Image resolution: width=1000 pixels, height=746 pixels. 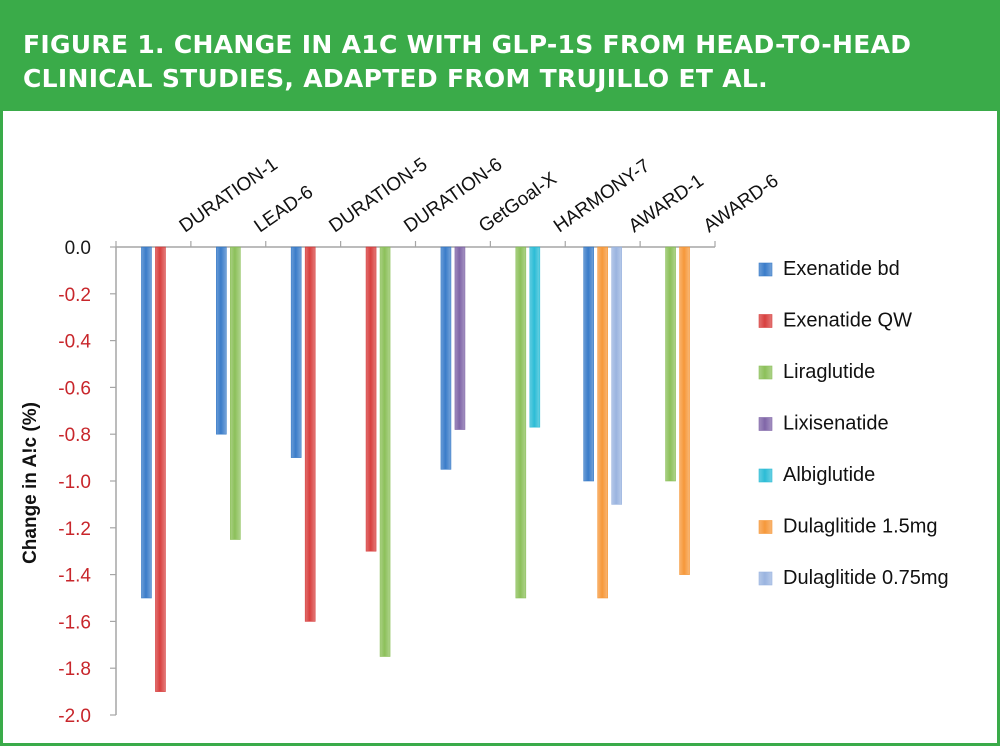 I want to click on legend-label: Dulaglitide 1.5mg, so click(x=860, y=527).